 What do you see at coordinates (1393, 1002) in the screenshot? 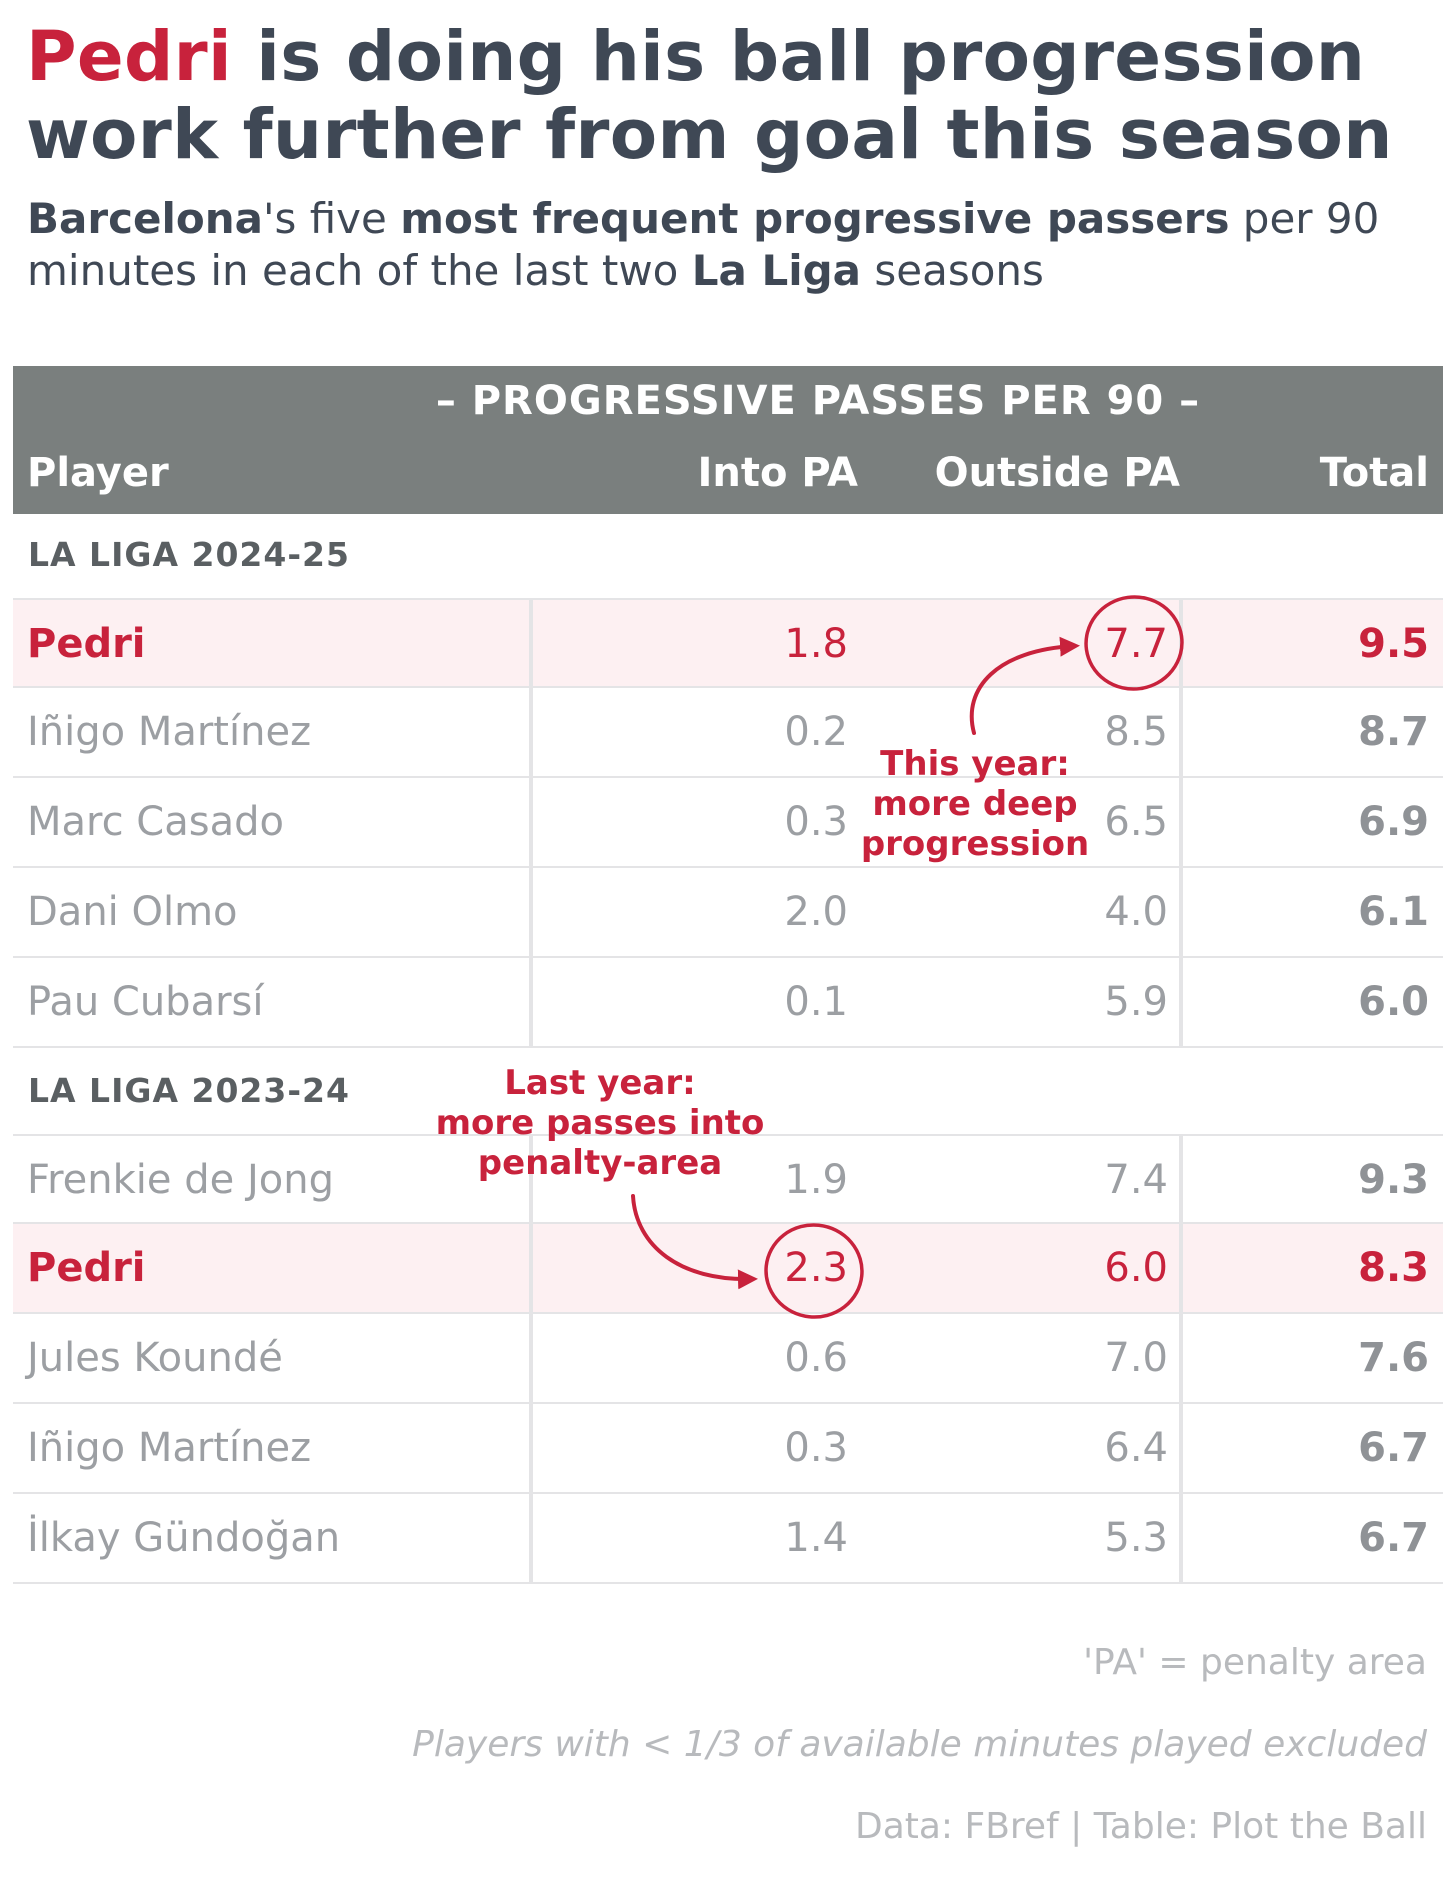
I see `cell-total: 6.0` at bounding box center [1393, 1002].